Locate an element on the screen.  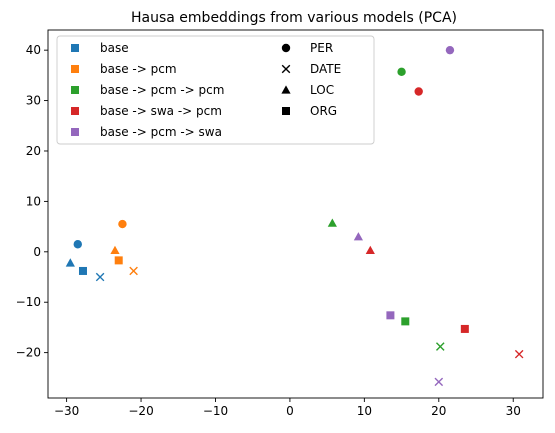
legend-box is located at coordinates (215, 90).